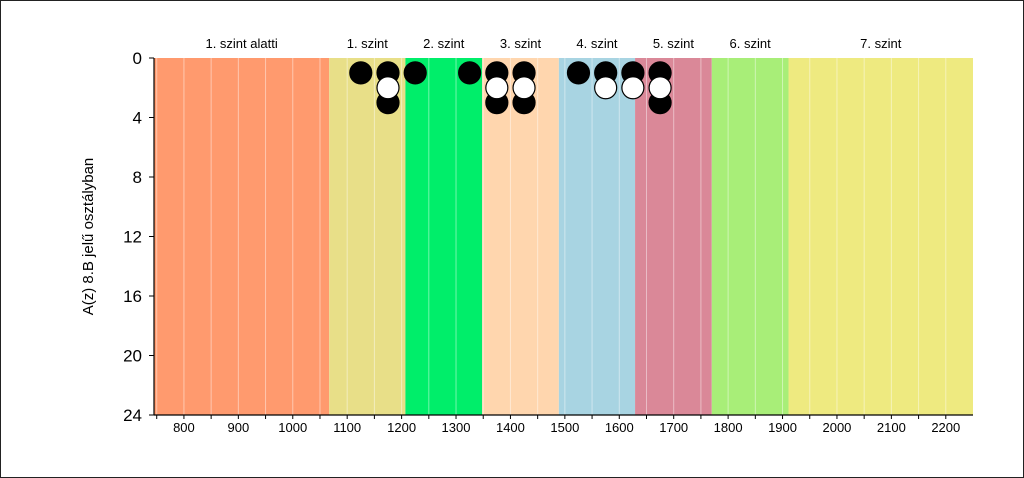 This screenshot has width=1024, height=478. What do you see at coordinates (368, 43) in the screenshot?
I see `band-label: 1. szint` at bounding box center [368, 43].